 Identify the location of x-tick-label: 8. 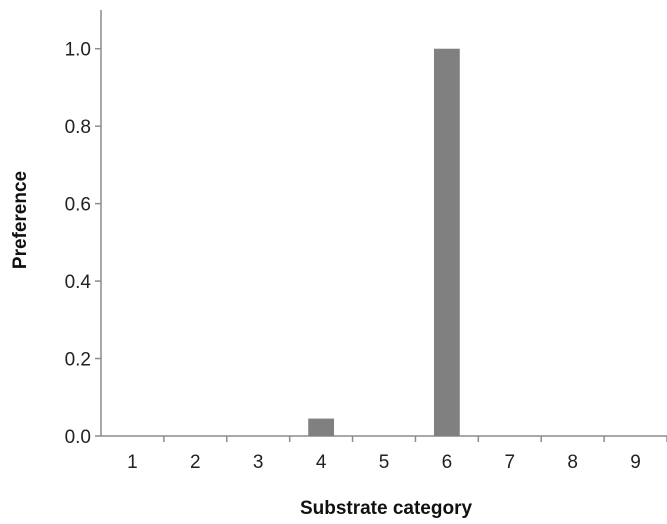
(572, 462).